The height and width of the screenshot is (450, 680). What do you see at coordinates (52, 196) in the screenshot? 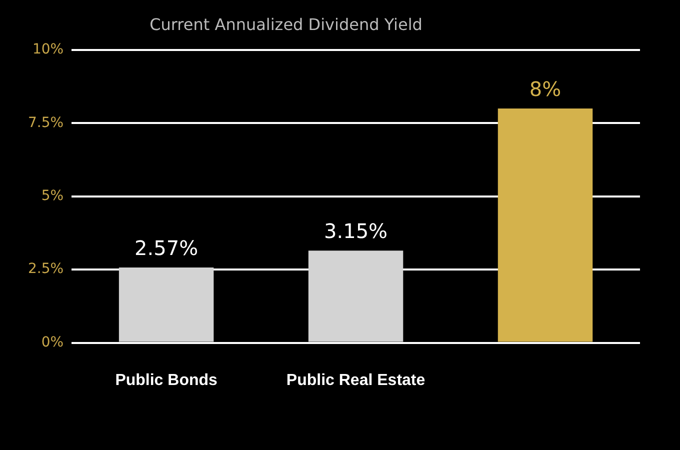
I see `y-tick-label: 5%` at bounding box center [52, 196].